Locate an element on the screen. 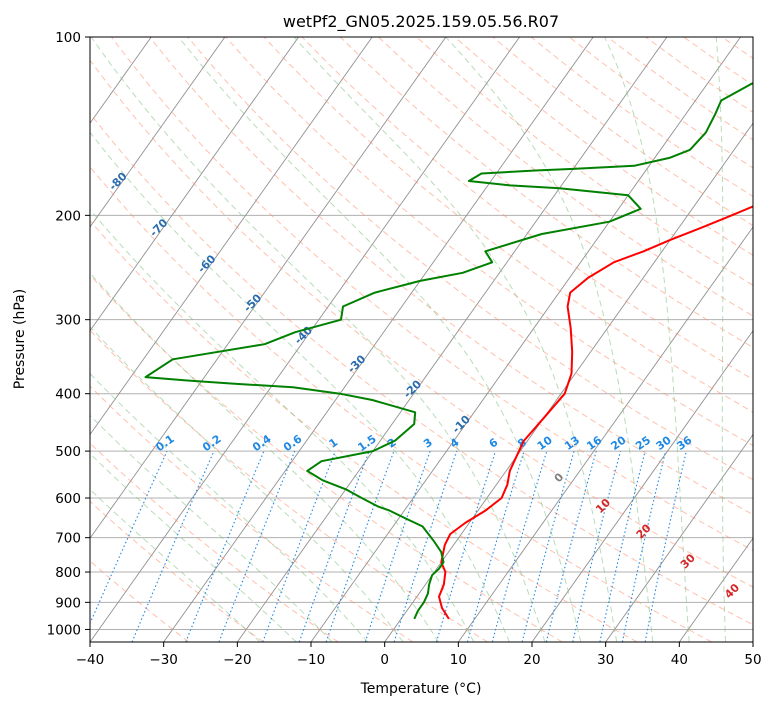 The height and width of the screenshot is (708, 775). mixing-ratio-label: 10 is located at coordinates (545, 443).